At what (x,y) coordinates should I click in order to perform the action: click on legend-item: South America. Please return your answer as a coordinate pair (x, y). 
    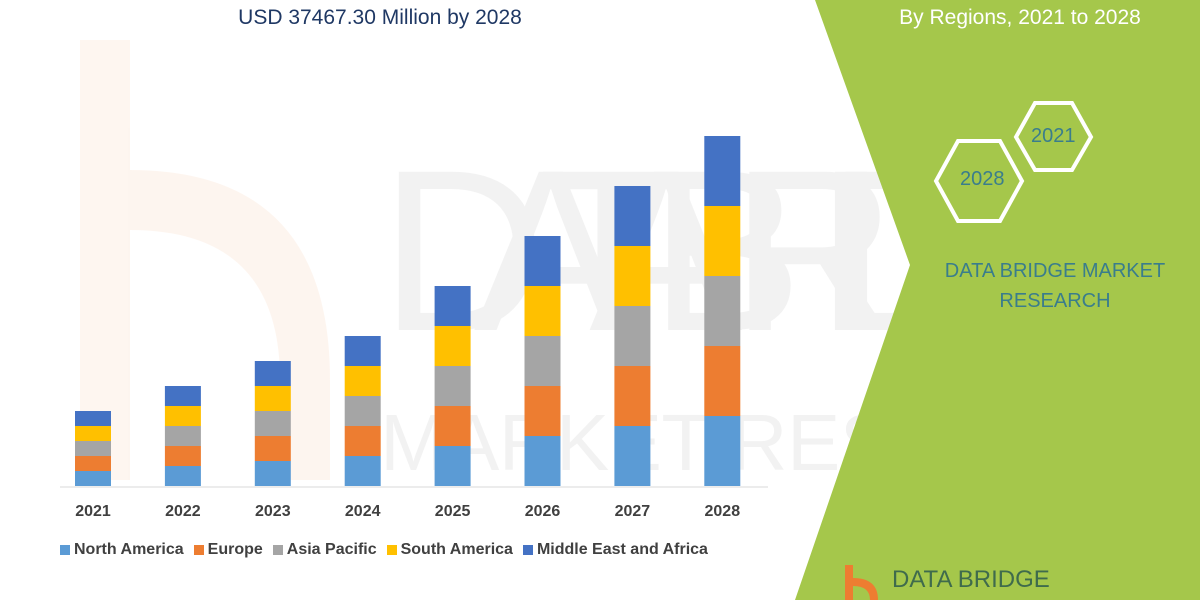
    Looking at the image, I should click on (449, 550).